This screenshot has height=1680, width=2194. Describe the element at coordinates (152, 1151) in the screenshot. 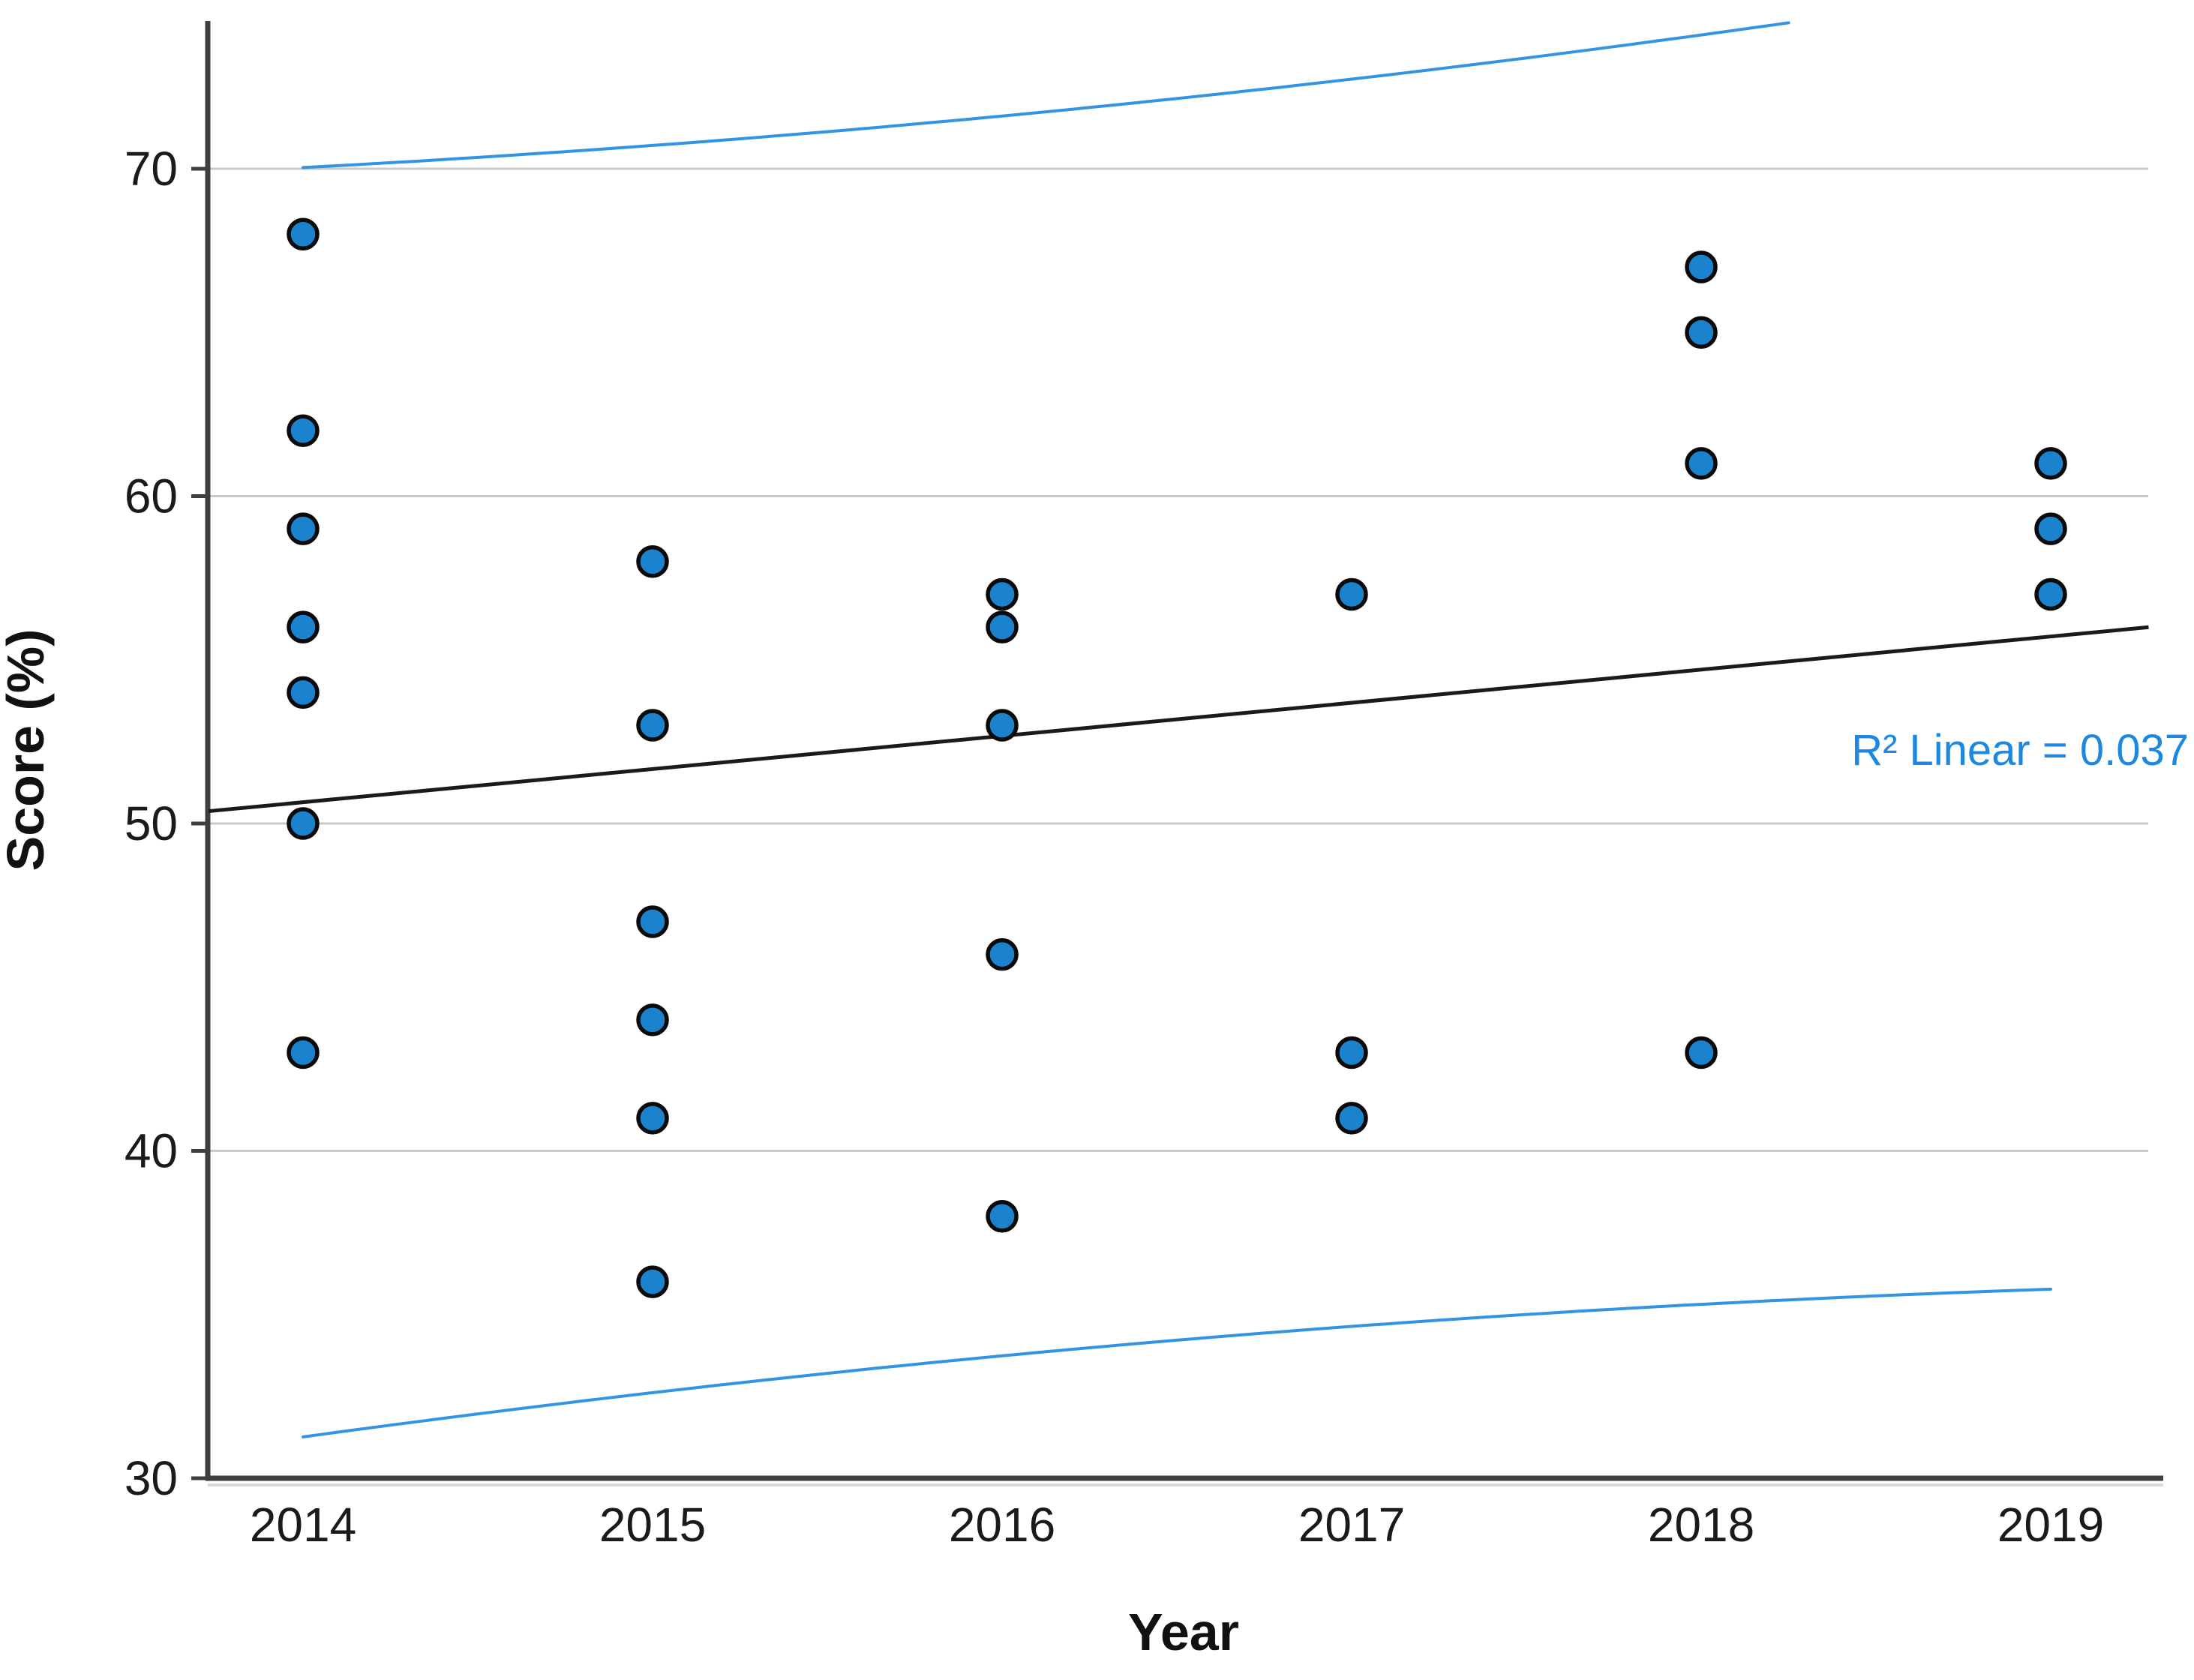

I see `y-tick-label: 40` at that location.